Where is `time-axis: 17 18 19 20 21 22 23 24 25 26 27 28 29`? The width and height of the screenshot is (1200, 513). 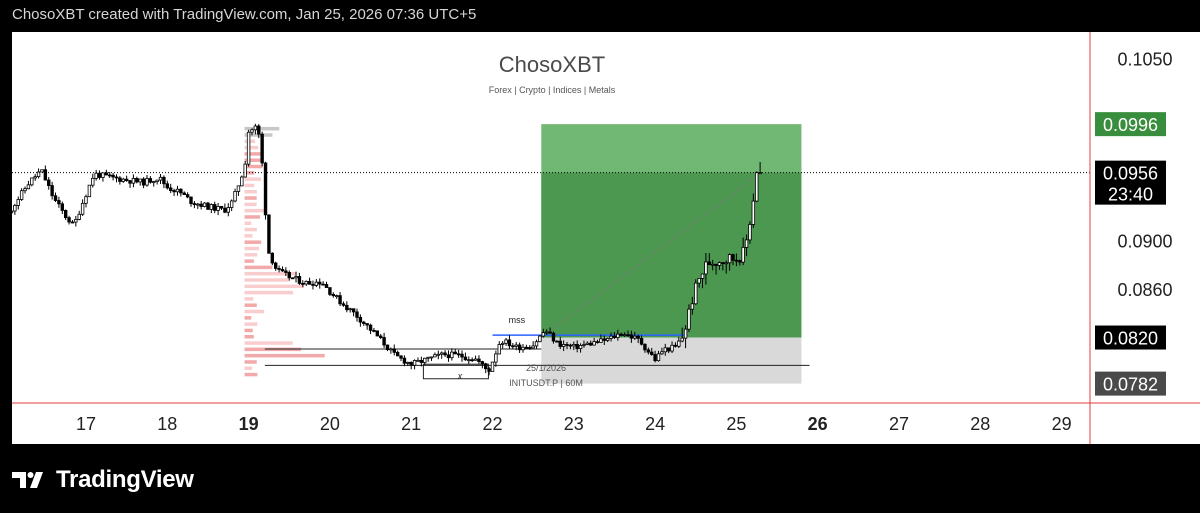 time-axis: 17 18 19 20 21 22 23 24 25 26 27 28 29 is located at coordinates (574, 424).